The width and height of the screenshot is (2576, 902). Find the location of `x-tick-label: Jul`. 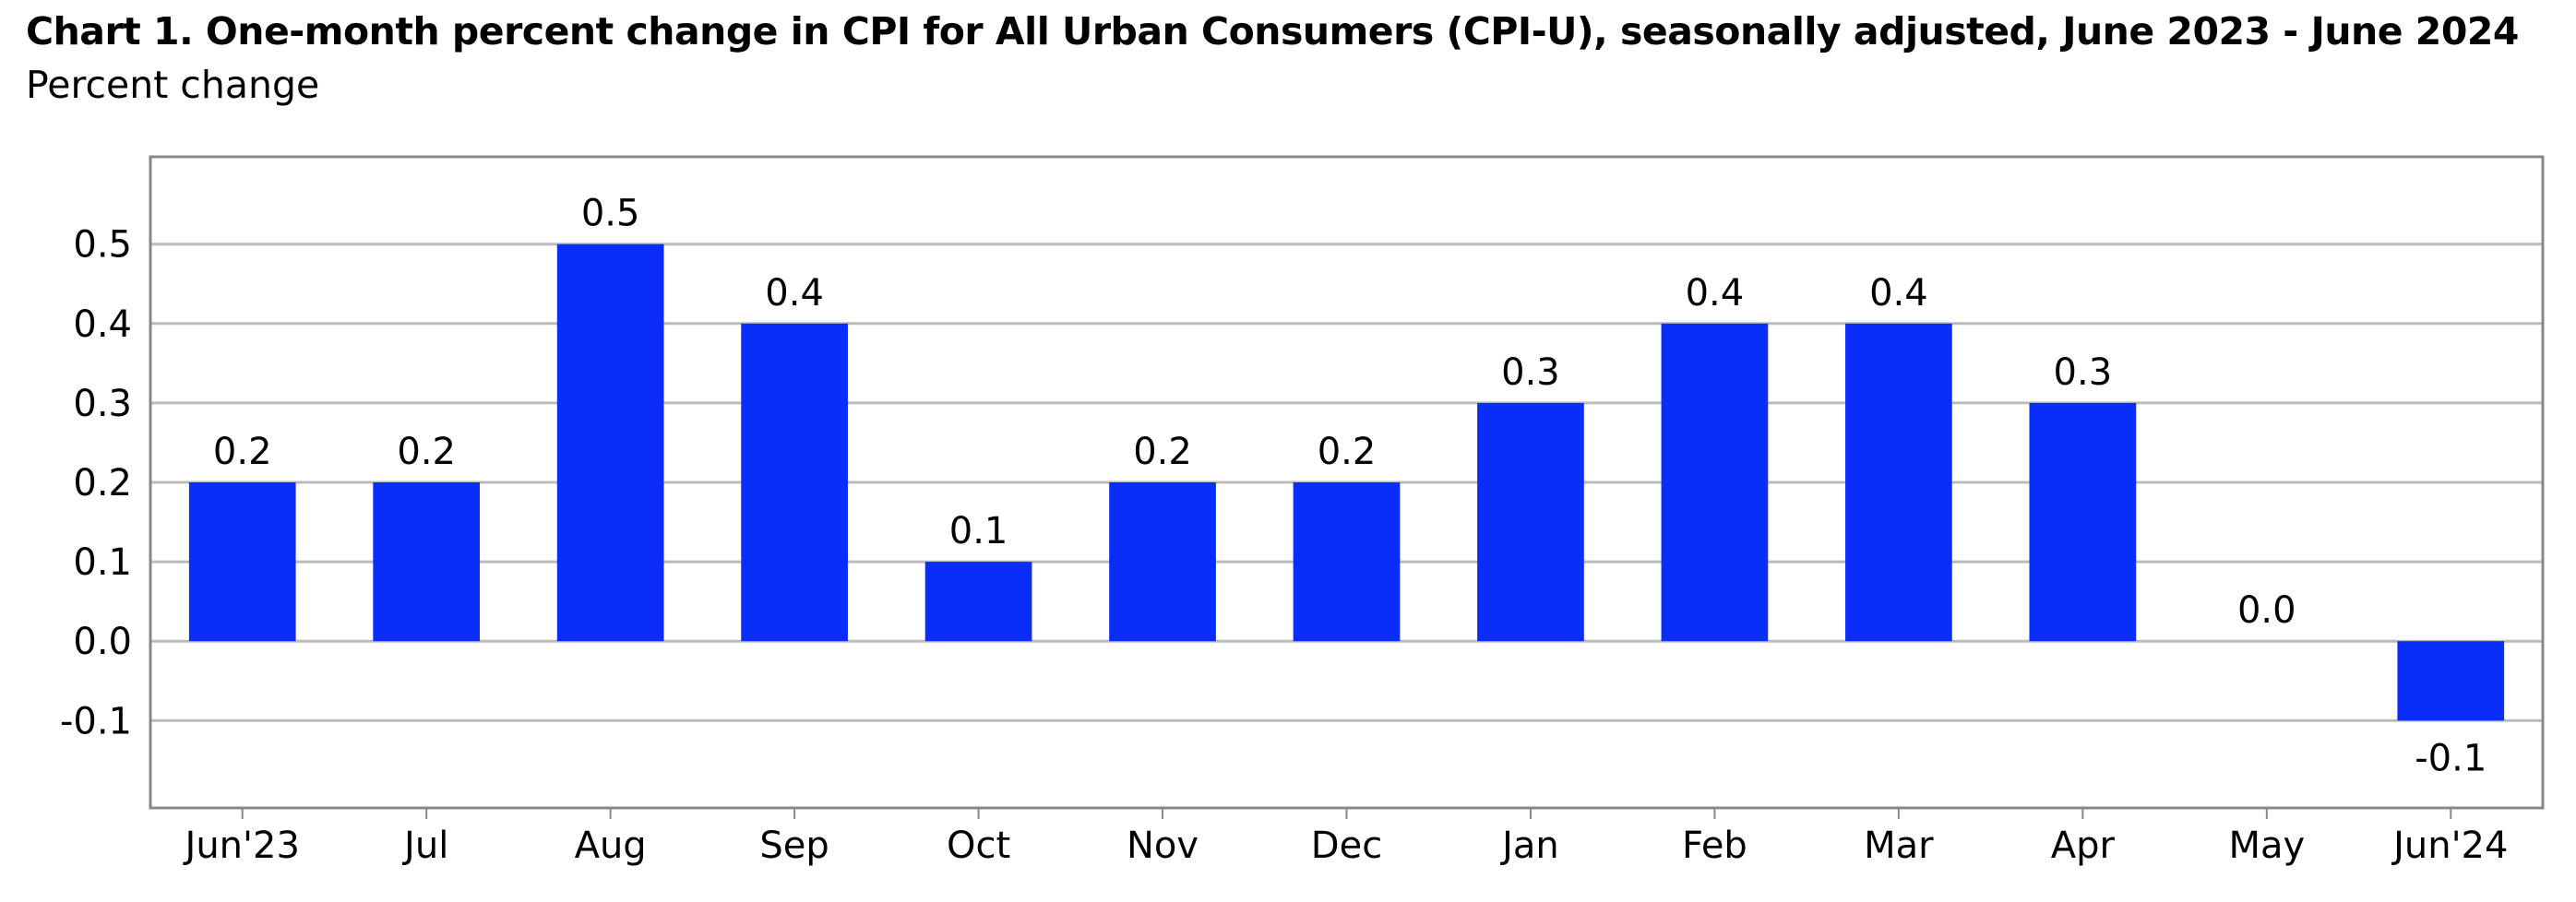

x-tick-label: Jul is located at coordinates (424, 846).